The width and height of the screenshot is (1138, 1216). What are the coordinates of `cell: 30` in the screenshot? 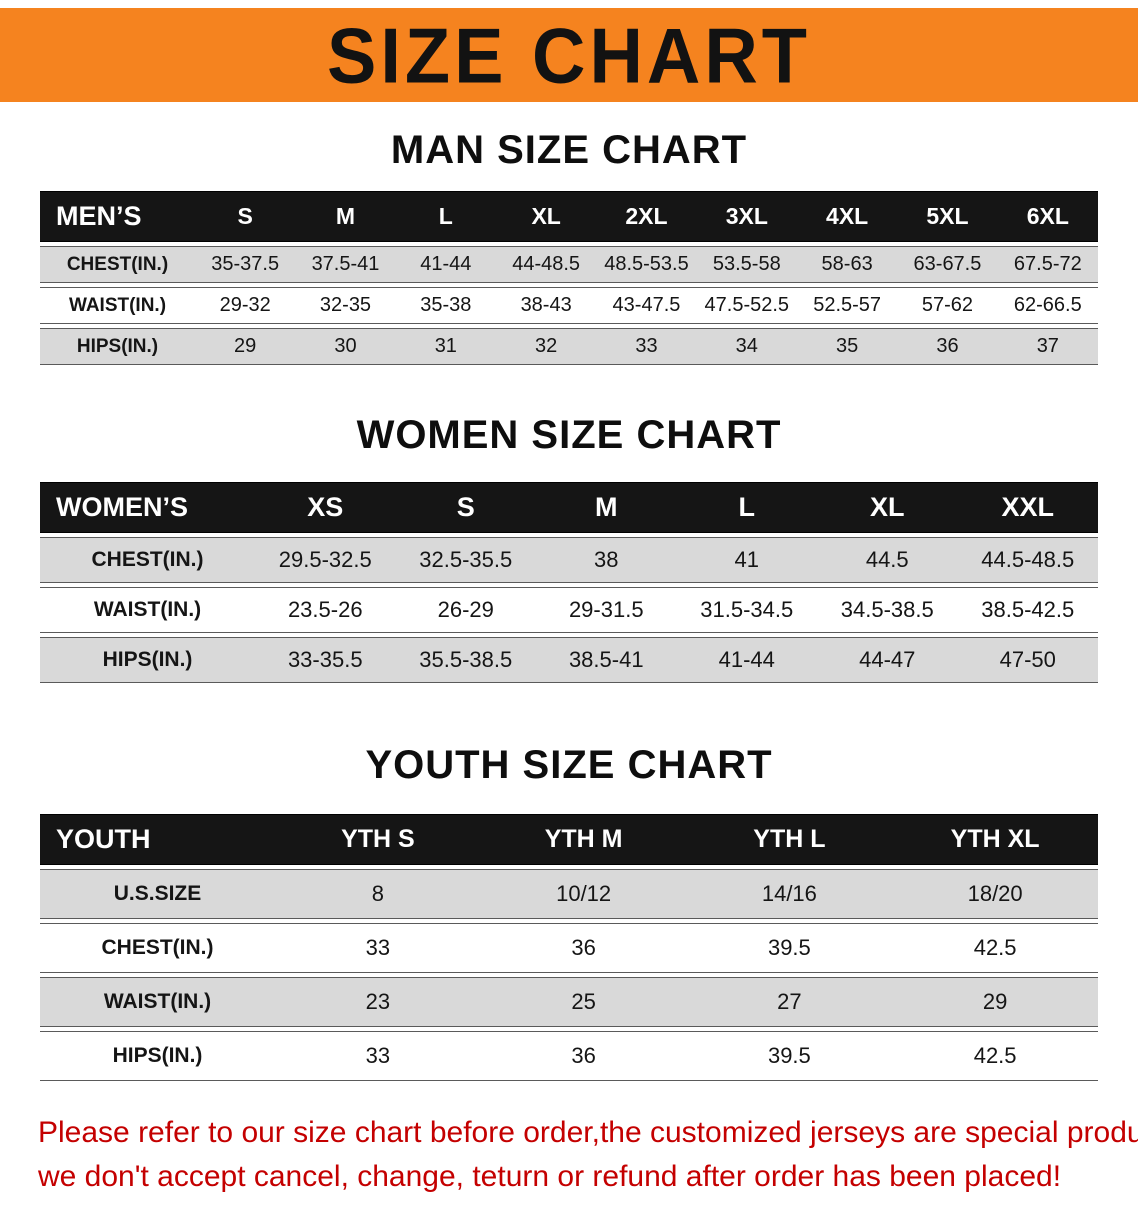 It's located at (345, 346).